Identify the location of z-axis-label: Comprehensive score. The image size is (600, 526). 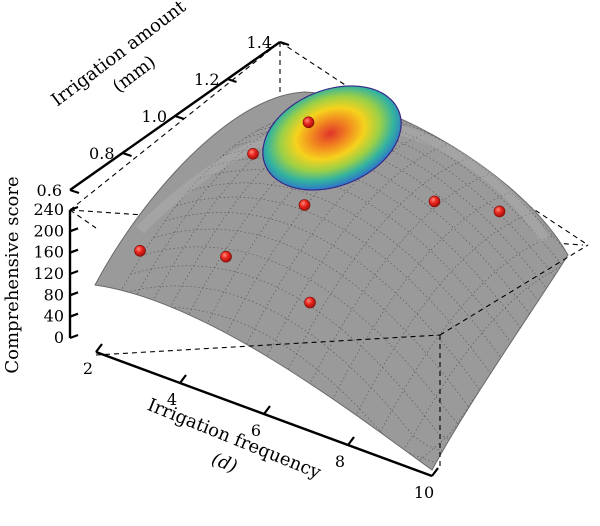
(12, 274).